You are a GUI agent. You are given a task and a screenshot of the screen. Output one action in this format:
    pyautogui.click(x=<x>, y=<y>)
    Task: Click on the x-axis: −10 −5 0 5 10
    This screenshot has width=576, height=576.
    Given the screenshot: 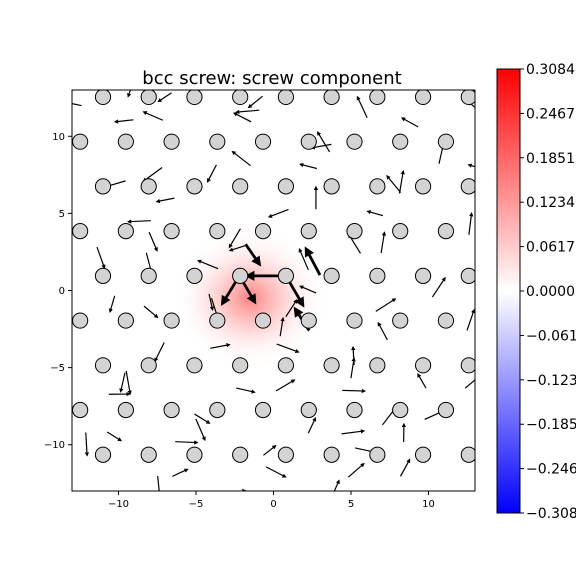 What is the action you would take?
    pyautogui.click(x=271, y=500)
    